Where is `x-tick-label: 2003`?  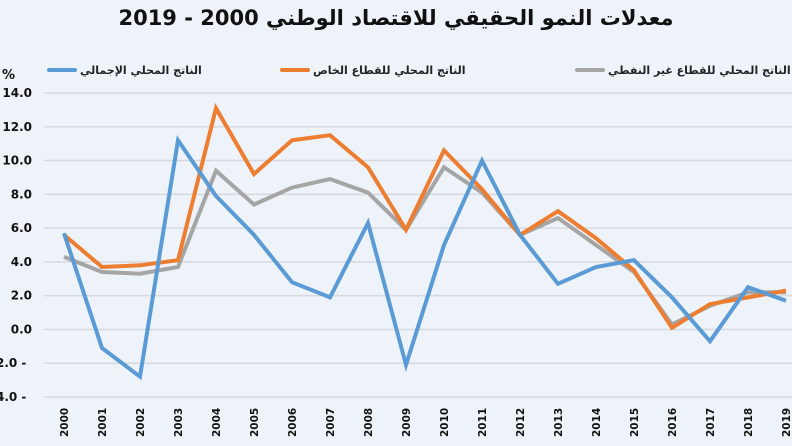
x-tick-label: 2003 is located at coordinates (179, 422).